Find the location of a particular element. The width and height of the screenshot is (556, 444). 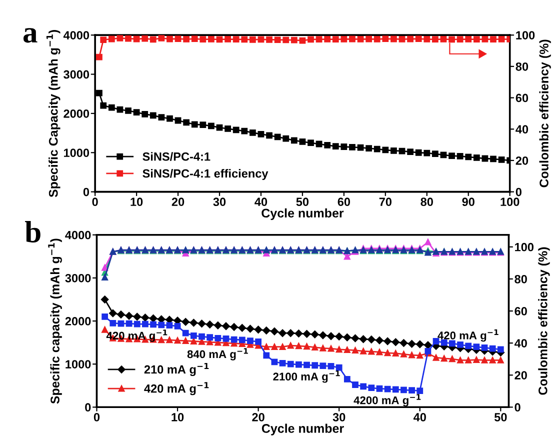

legend-label: SiNS/PC-4:1 is located at coordinates (176, 156).